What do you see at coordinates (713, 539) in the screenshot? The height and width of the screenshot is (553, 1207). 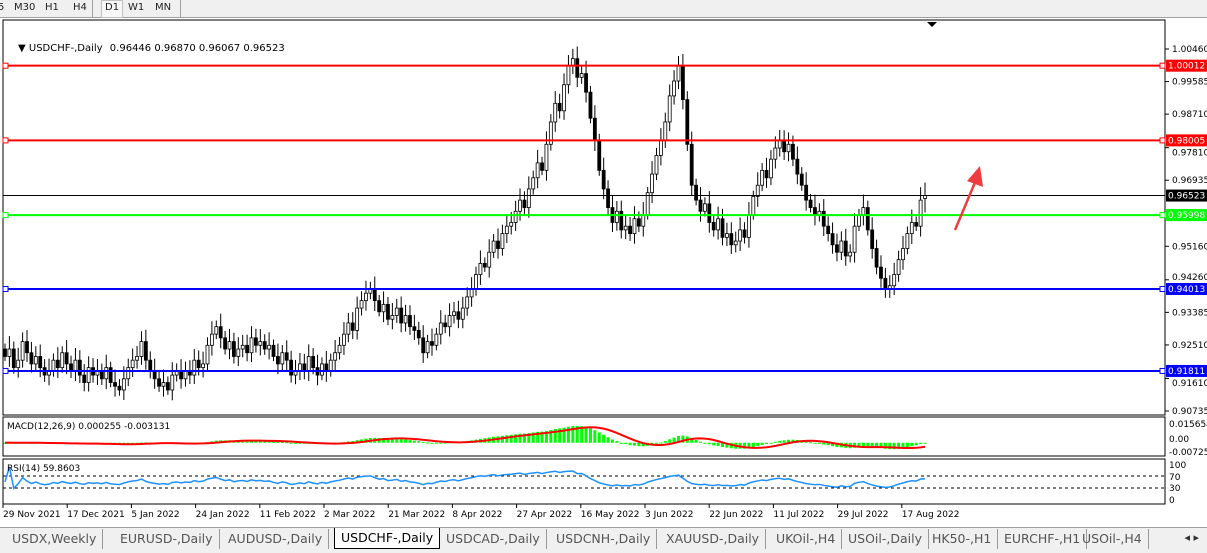 I see `chart-tab: XAUUSD-,Daily` at bounding box center [713, 539].